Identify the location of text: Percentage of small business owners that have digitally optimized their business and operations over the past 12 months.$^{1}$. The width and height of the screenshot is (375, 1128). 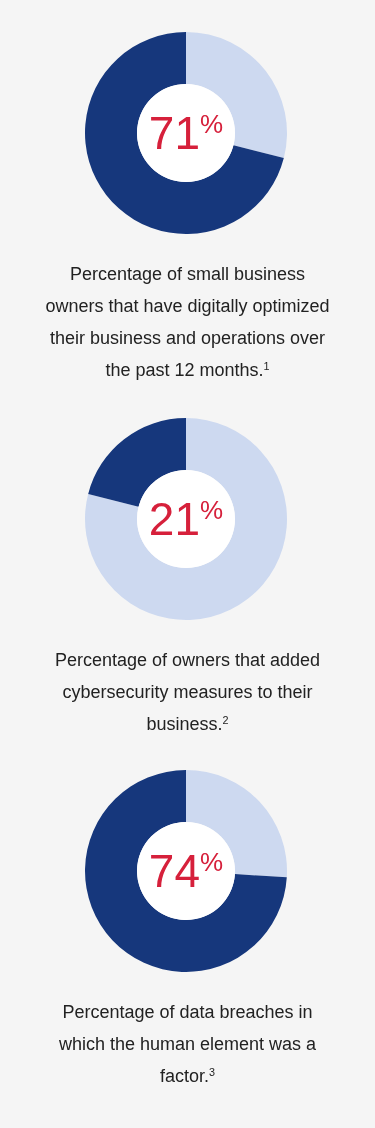
(187, 322).